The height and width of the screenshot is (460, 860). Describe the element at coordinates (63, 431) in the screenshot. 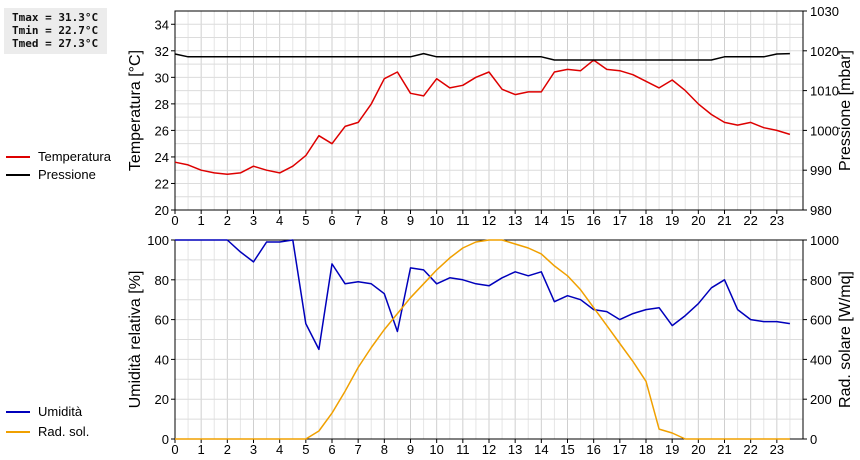

I see `legend-label: Rad. sol.` at that location.